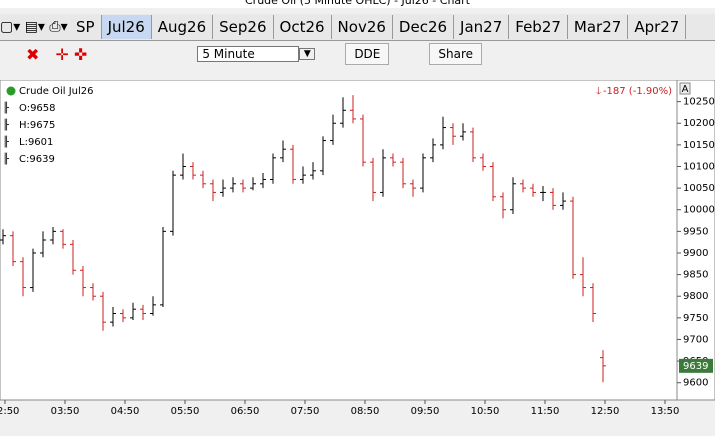 This screenshot has width=715, height=436. Describe the element at coordinates (695, 275) in the screenshot. I see `y-tick-label: 9850` at that location.